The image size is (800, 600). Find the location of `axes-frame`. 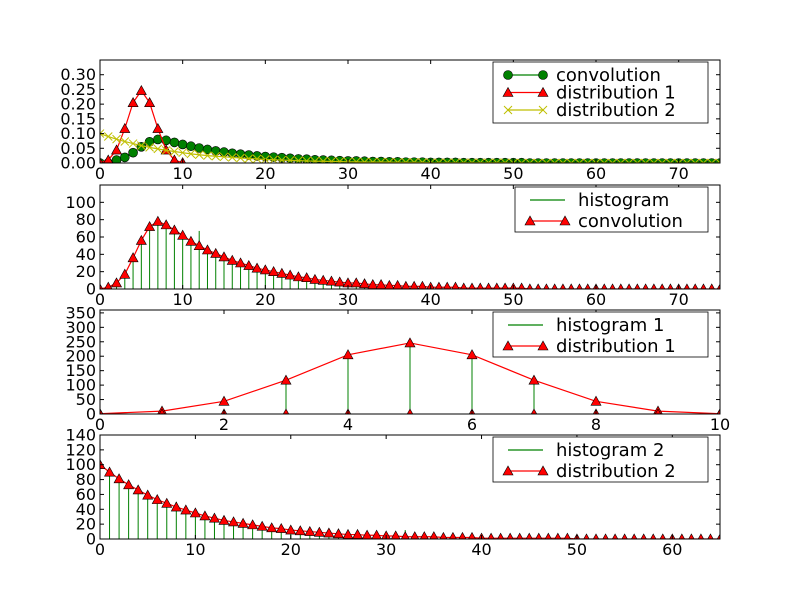

axes-frame is located at coordinates (410, 111).